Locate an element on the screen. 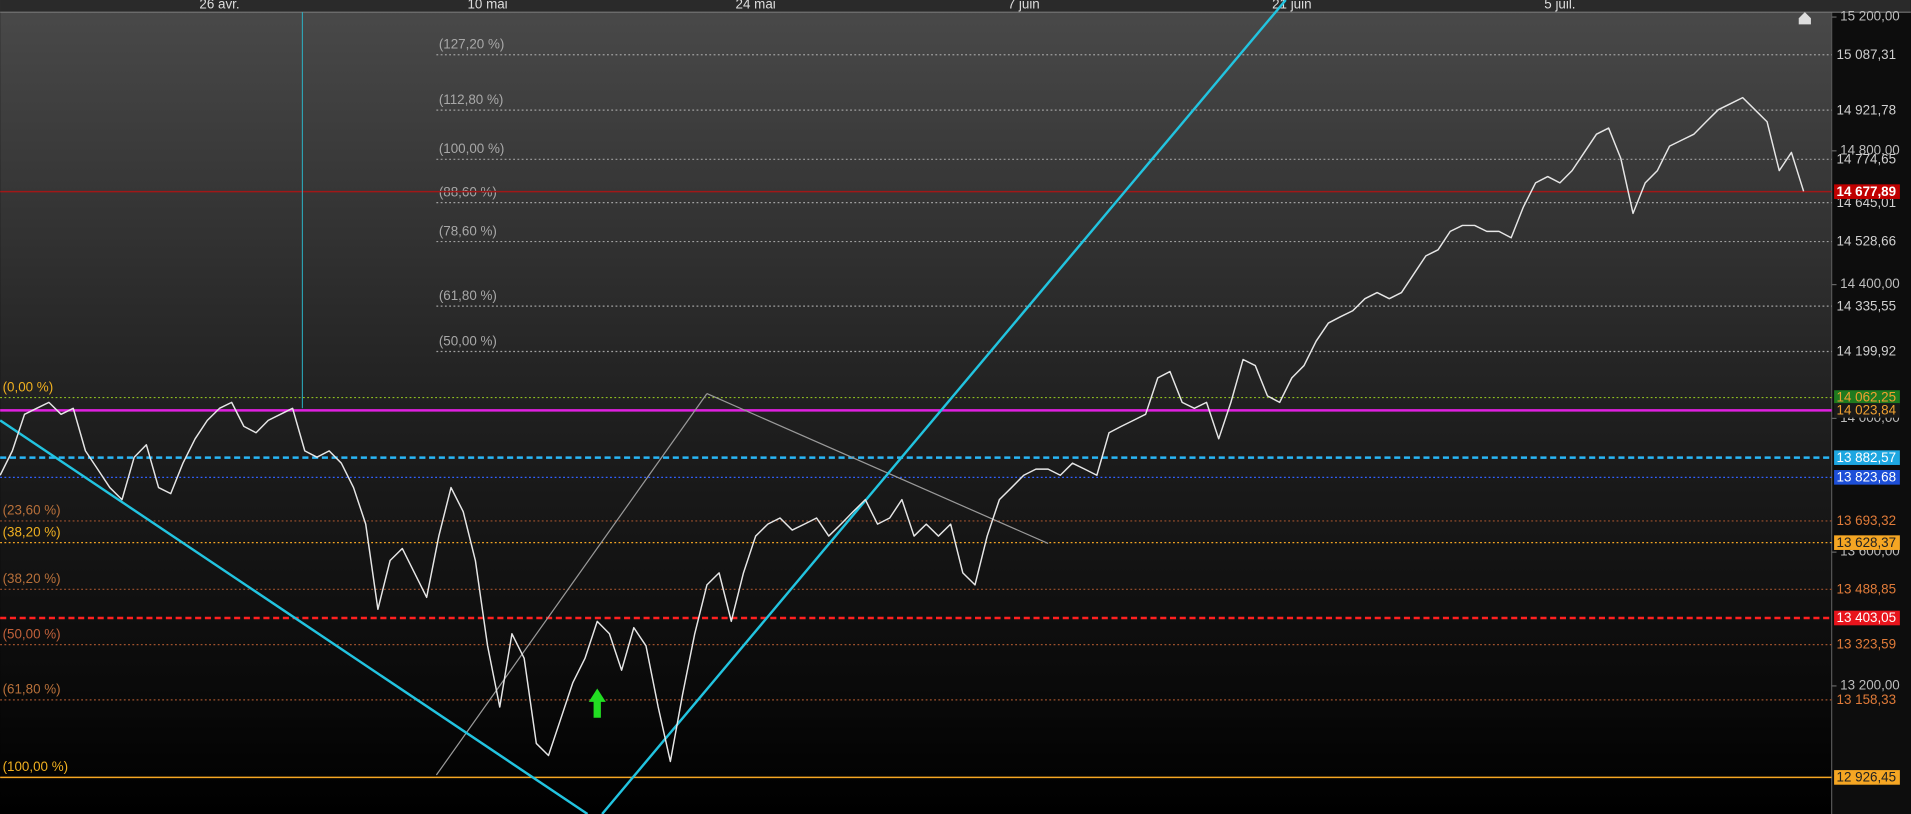  y-tick-label: 15 200,00 is located at coordinates (1870, 16).